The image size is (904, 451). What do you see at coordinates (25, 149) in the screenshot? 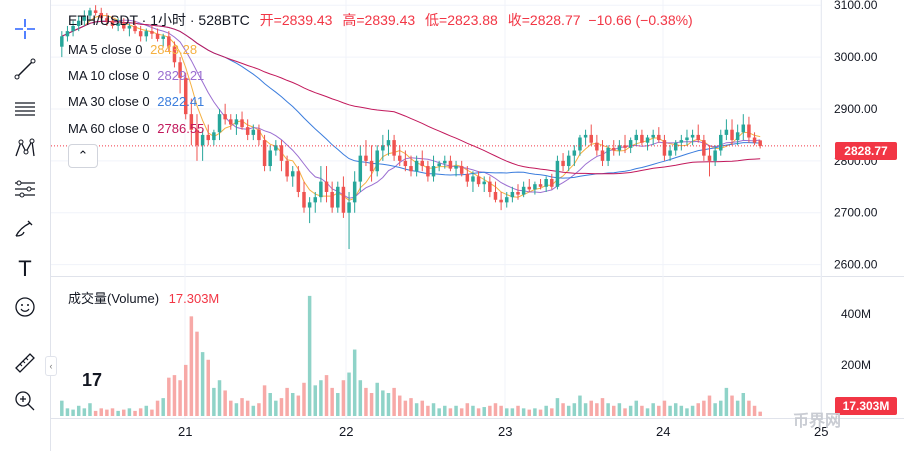
I see `pattern-icon` at bounding box center [25, 149].